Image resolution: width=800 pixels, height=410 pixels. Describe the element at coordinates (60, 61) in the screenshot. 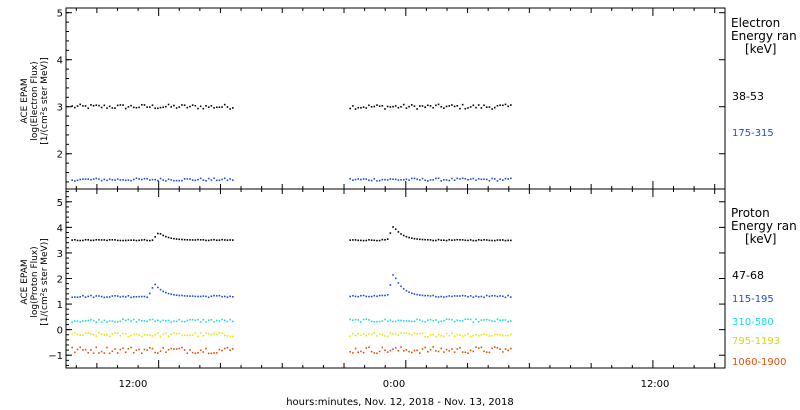

I see `y-tick-label-4: 4` at that location.